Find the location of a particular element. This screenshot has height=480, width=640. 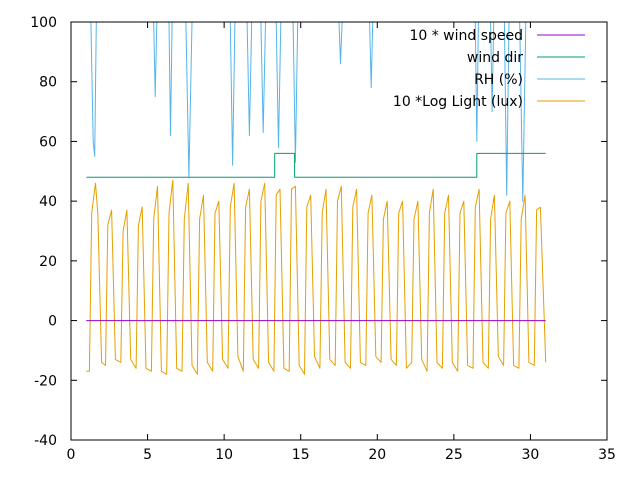

y-tick-label: 60 is located at coordinates (48, 142).